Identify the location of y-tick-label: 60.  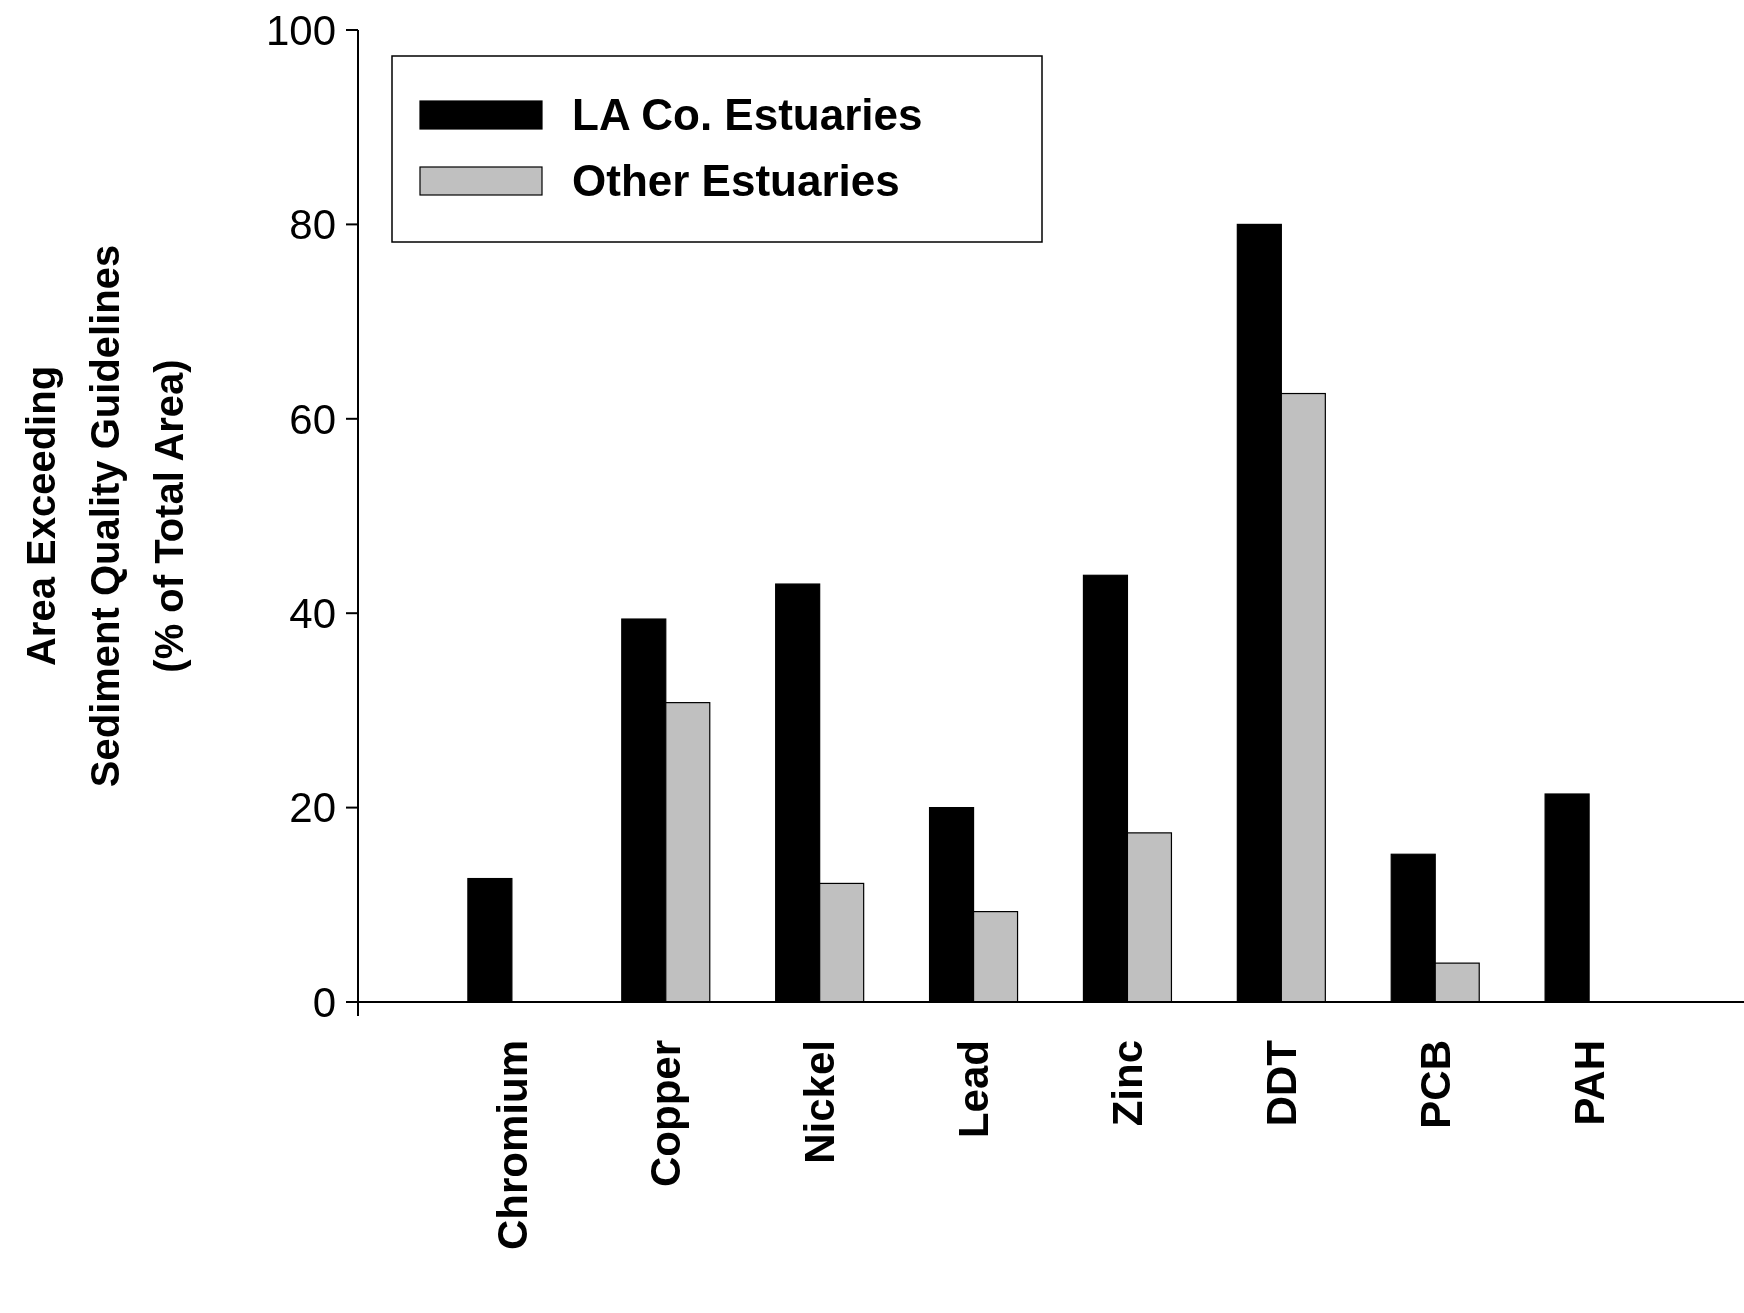
(312, 419).